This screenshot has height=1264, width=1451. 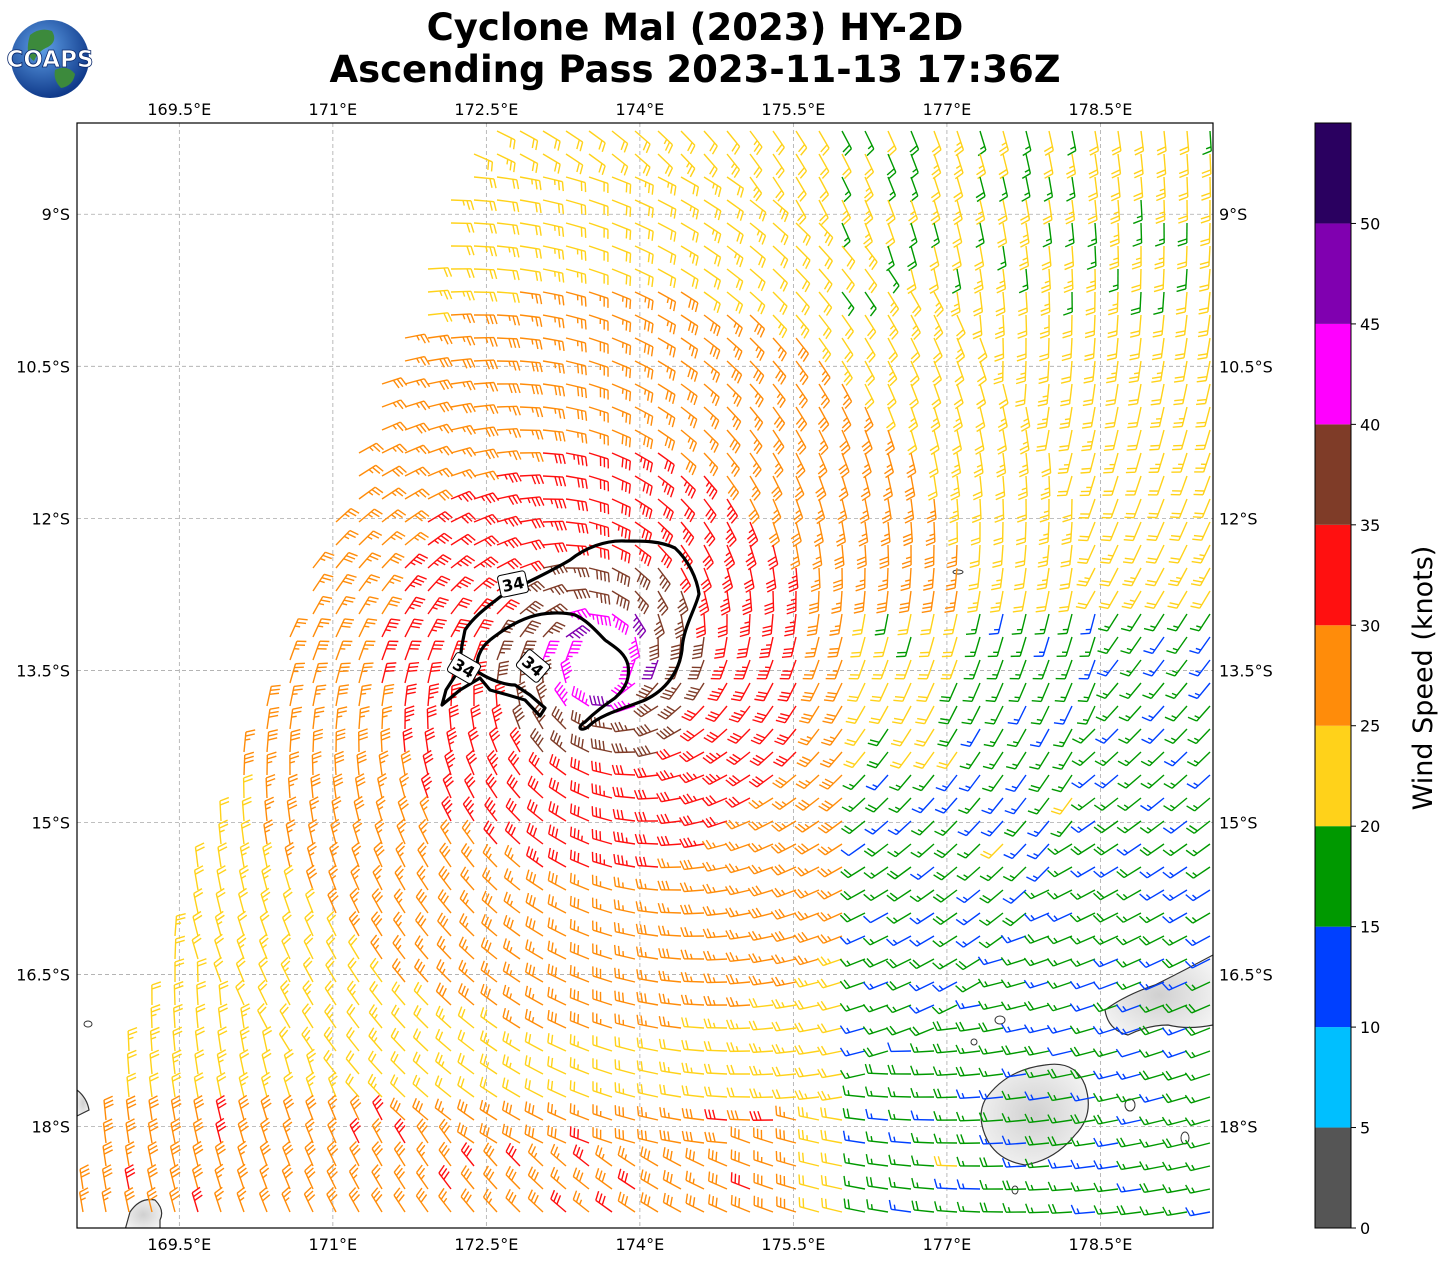 I want to click on title-line-2: Ascending Pass 2023-11-13 17:36Z, so click(x=694, y=69).